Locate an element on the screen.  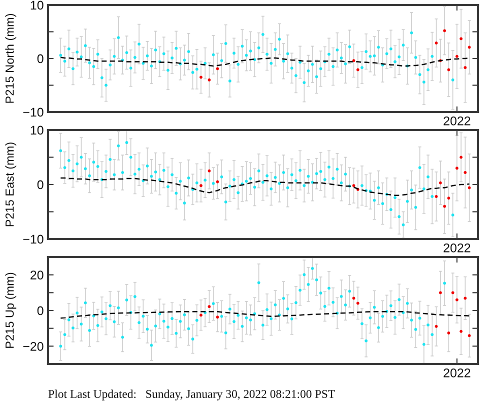
text: Plot Last Updated: Sunday, January 30, 2022 08:21:00 PST is located at coordinates (191, 395).